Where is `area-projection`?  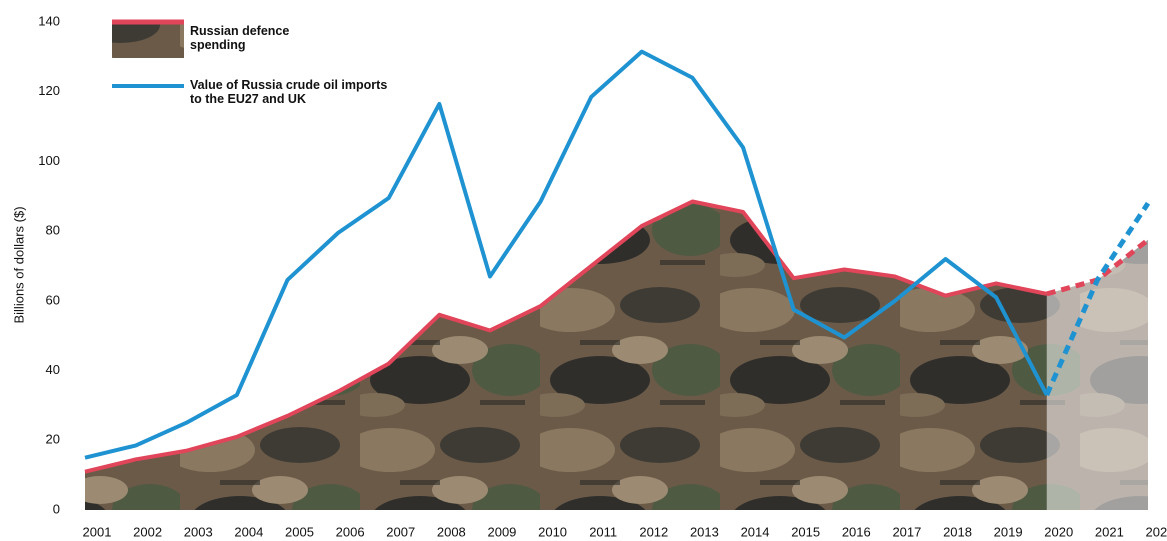 area-projection is located at coordinates (1097, 374).